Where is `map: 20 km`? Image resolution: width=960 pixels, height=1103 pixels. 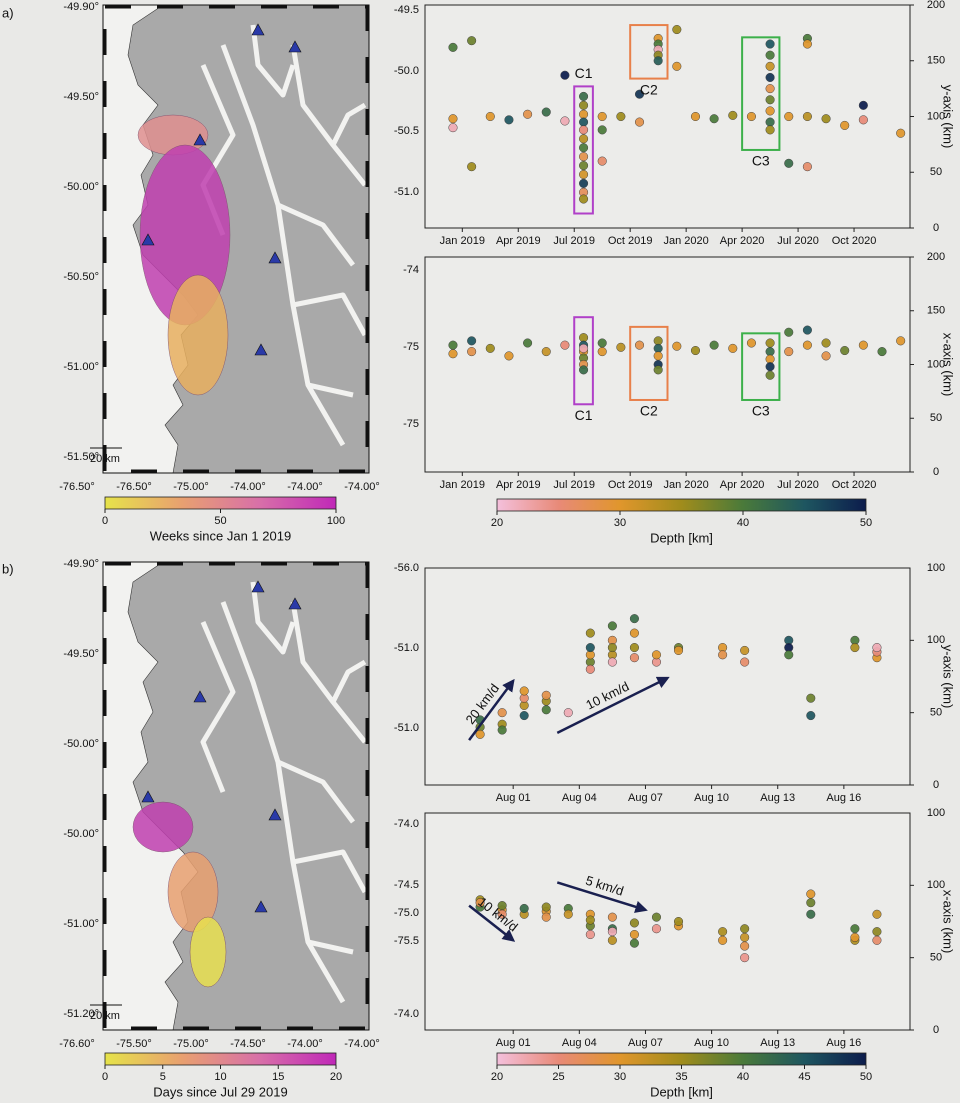 map: 20 km is located at coordinates (230, 796).